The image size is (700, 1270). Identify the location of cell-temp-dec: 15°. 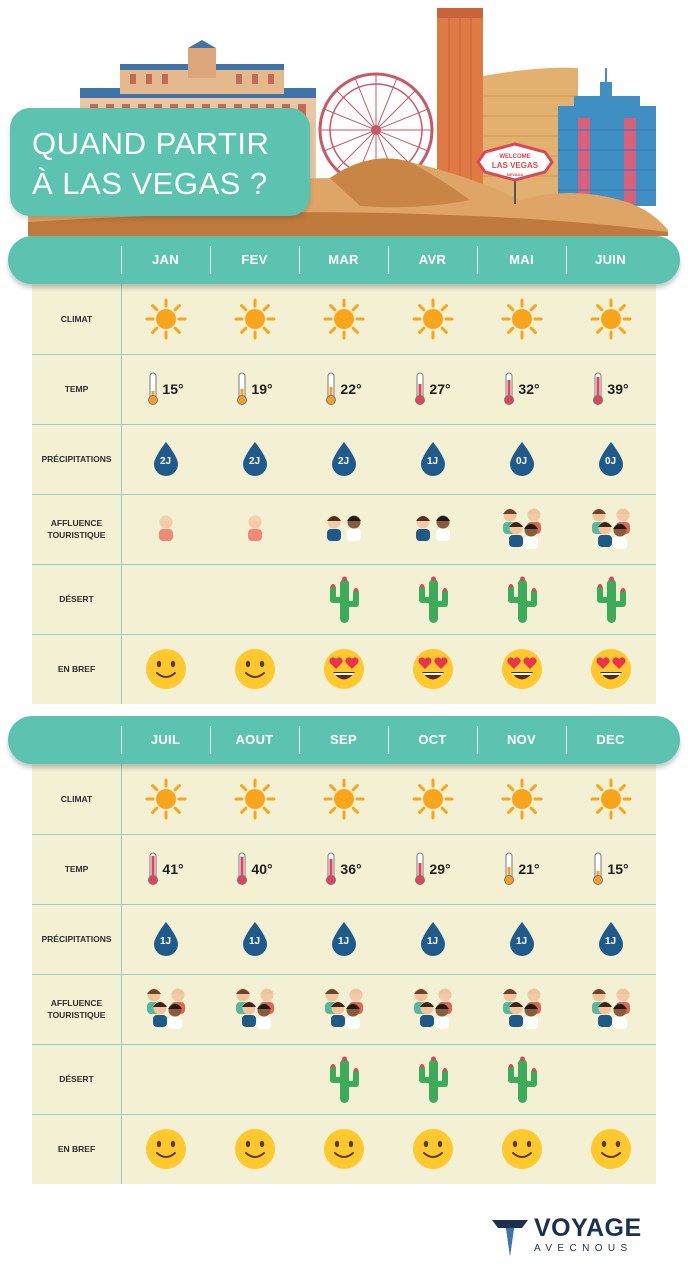
(610, 869).